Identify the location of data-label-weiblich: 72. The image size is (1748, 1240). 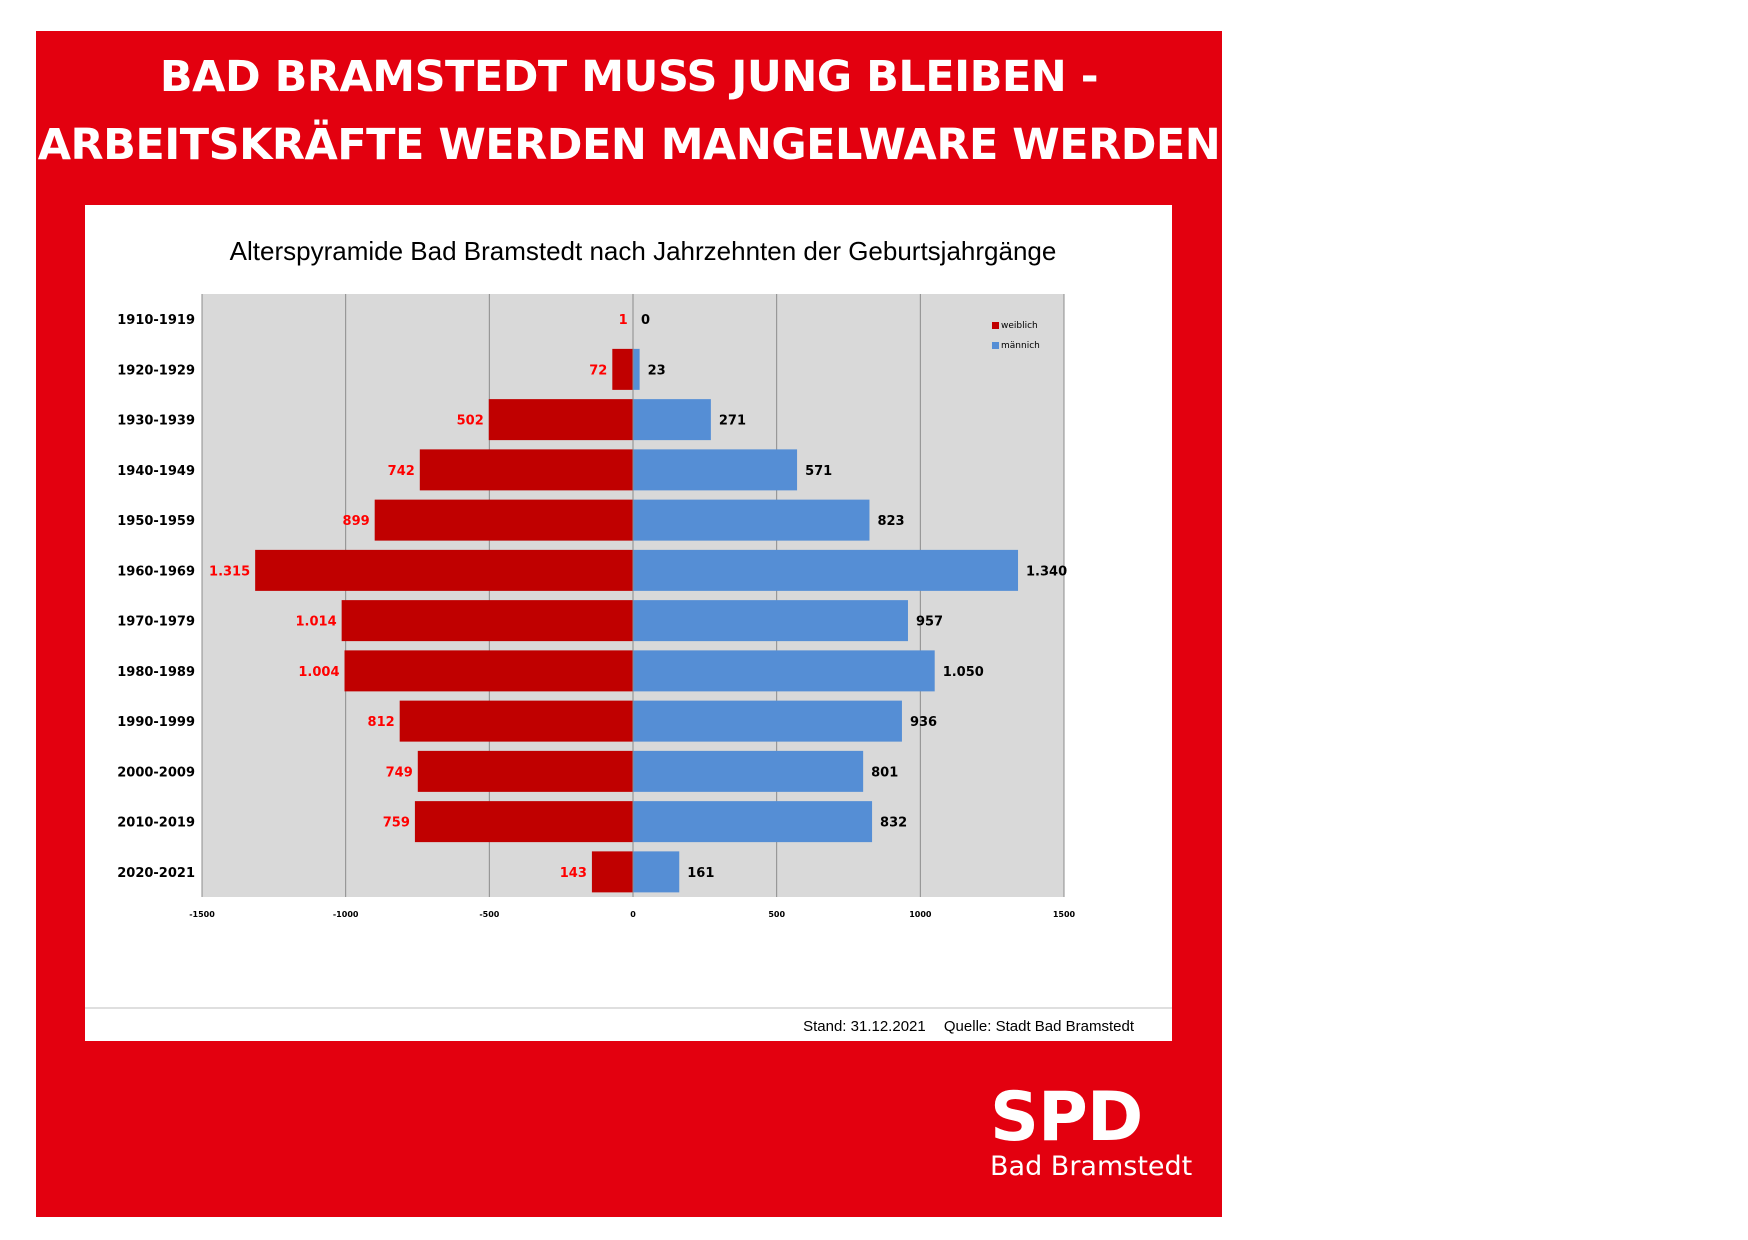
(598, 370).